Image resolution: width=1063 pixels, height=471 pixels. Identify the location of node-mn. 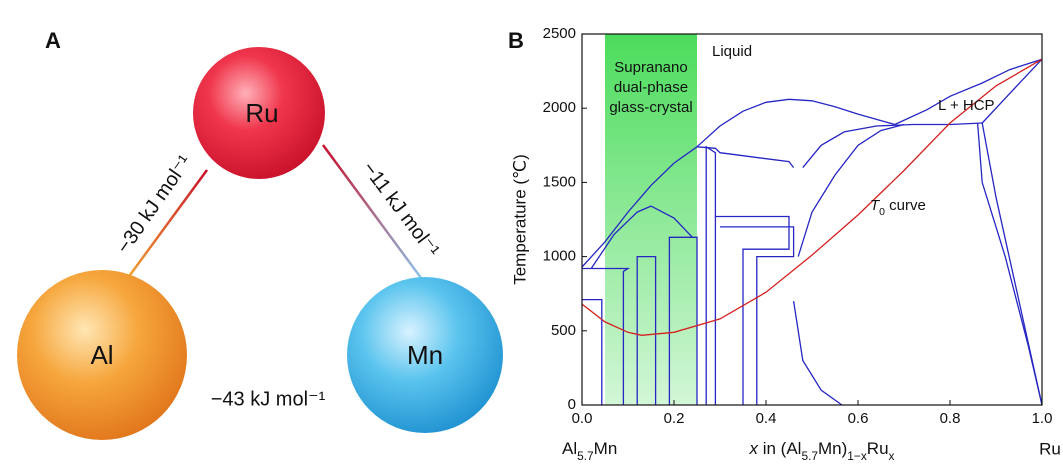
(425, 355).